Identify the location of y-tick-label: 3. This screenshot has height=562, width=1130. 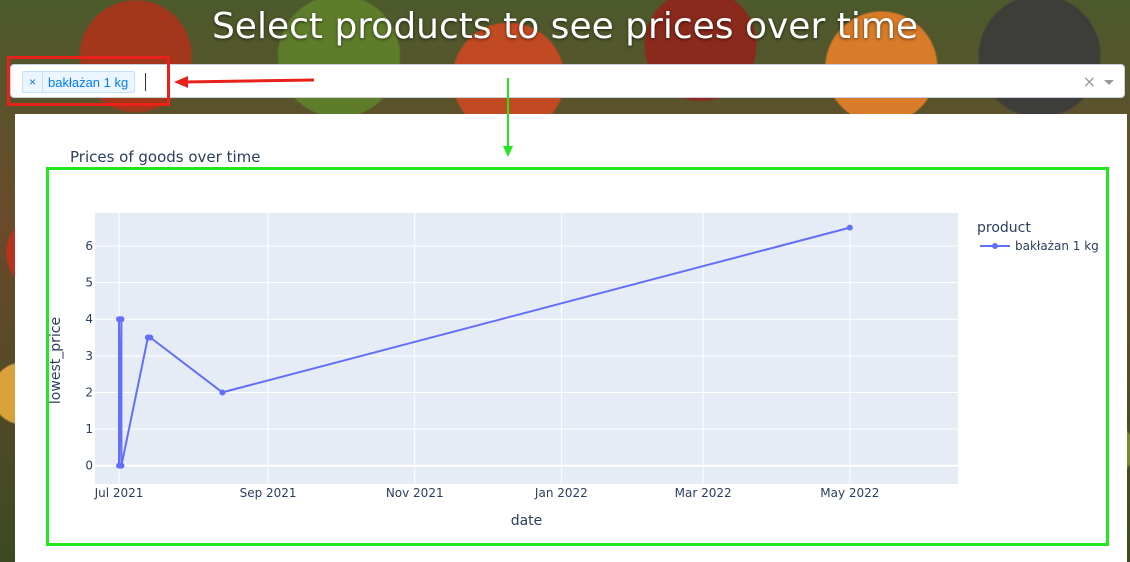
(89, 356).